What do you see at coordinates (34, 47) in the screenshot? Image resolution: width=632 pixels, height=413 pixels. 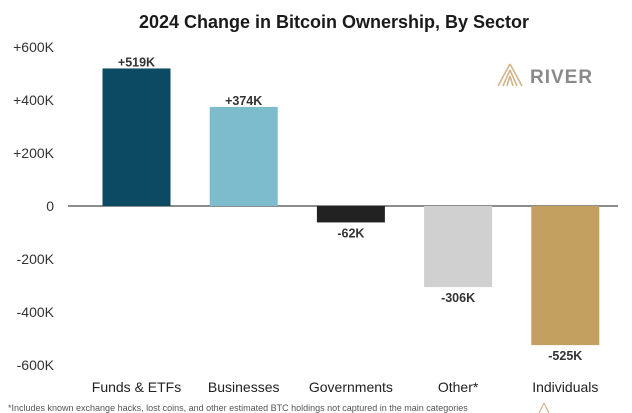 I see `y-tick-label: +600K` at bounding box center [34, 47].